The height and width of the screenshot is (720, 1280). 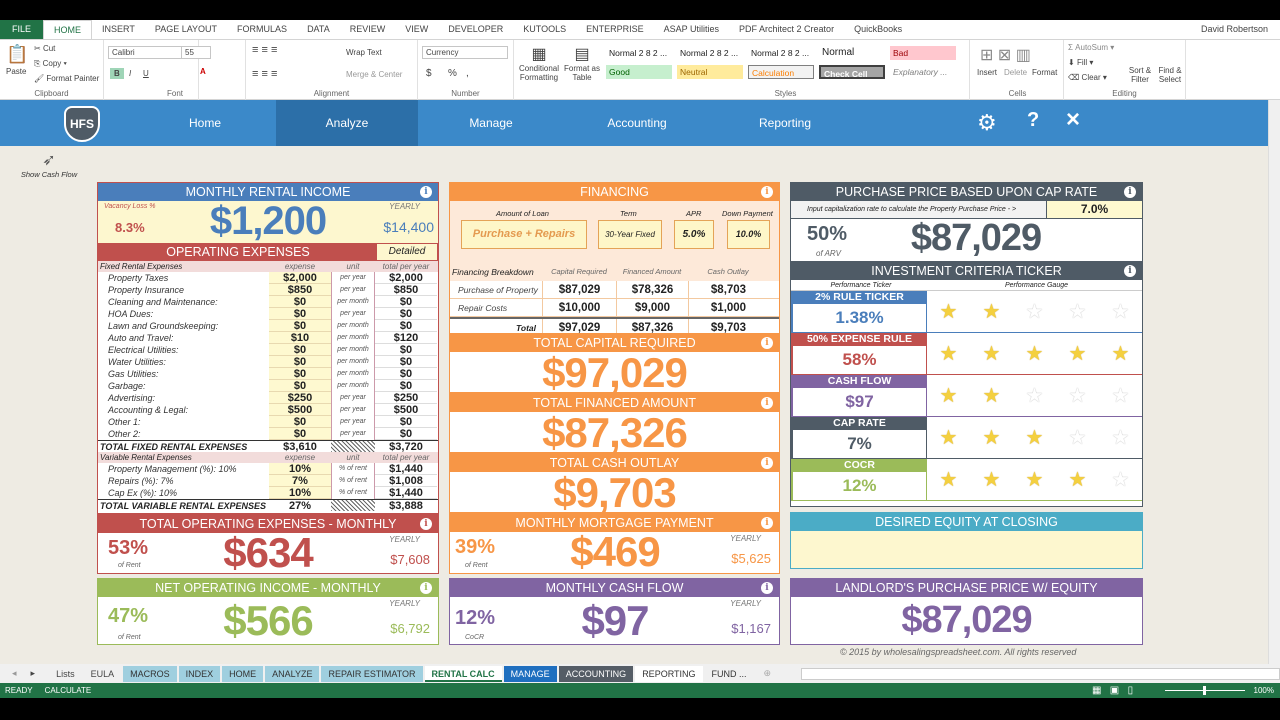 I want to click on merge-center-button: Merge & Center, so click(x=374, y=74).